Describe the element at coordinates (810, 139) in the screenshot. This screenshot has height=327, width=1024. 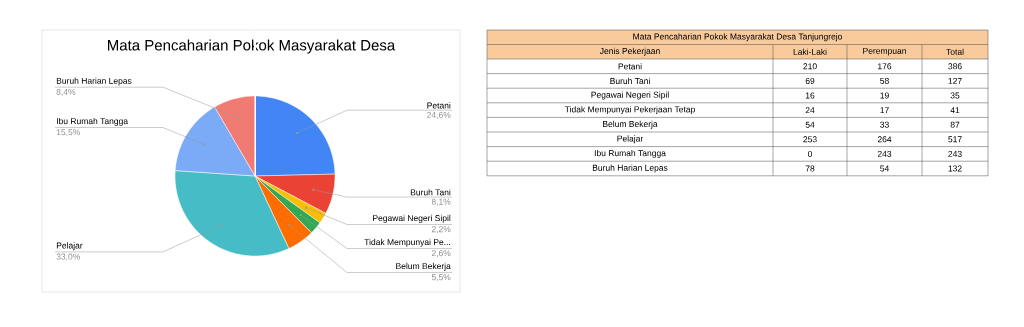
I see `data-label: 253` at that location.